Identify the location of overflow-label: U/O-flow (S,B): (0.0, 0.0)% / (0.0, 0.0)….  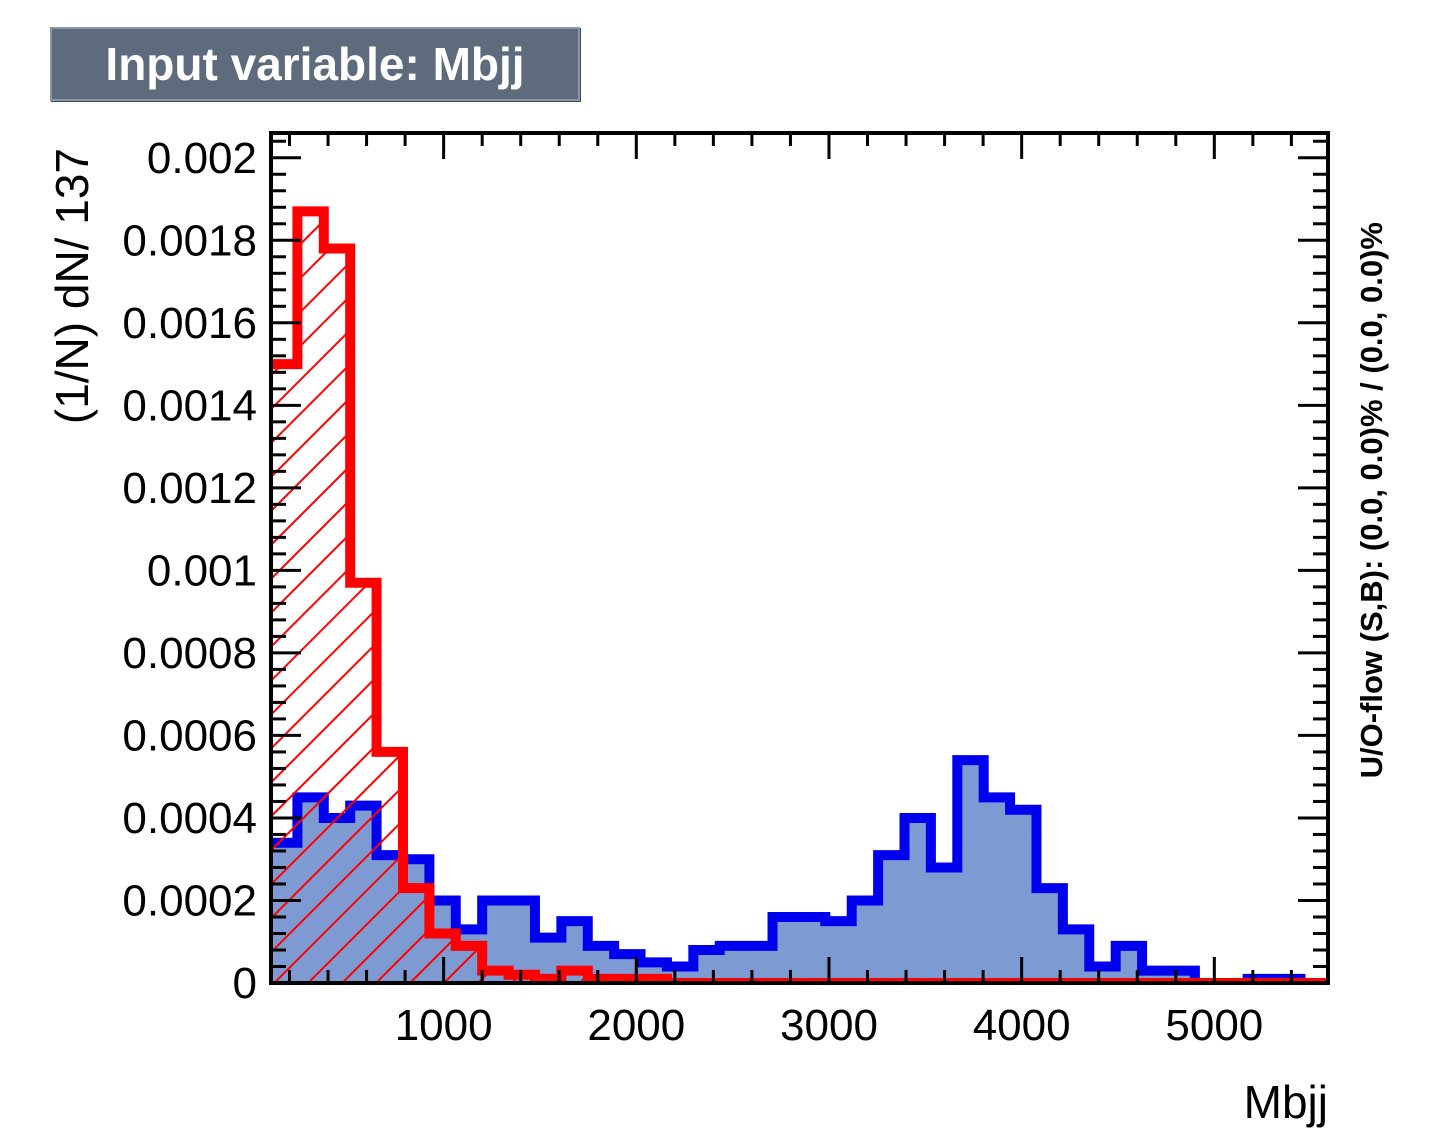
(1371, 500).